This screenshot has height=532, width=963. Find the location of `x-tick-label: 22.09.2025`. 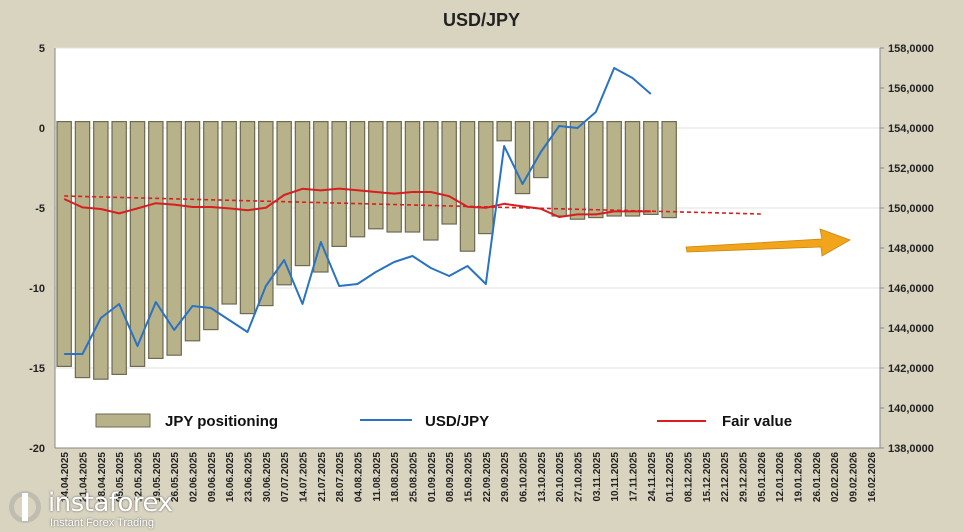

x-tick-label: 22.09.2025 is located at coordinates (487, 477).